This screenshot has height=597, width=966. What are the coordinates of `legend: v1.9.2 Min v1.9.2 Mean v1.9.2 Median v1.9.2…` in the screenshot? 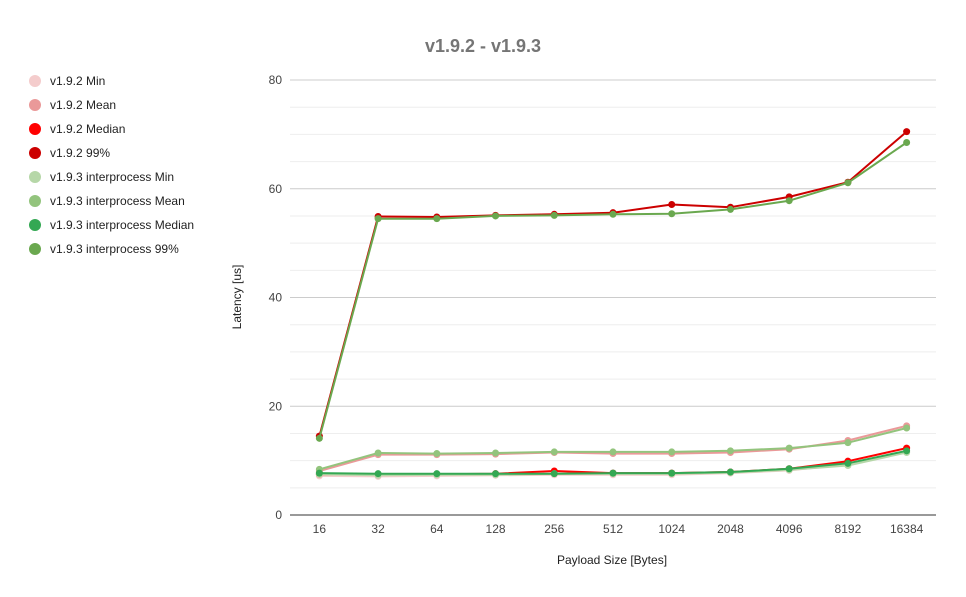 It's located at (111, 165).